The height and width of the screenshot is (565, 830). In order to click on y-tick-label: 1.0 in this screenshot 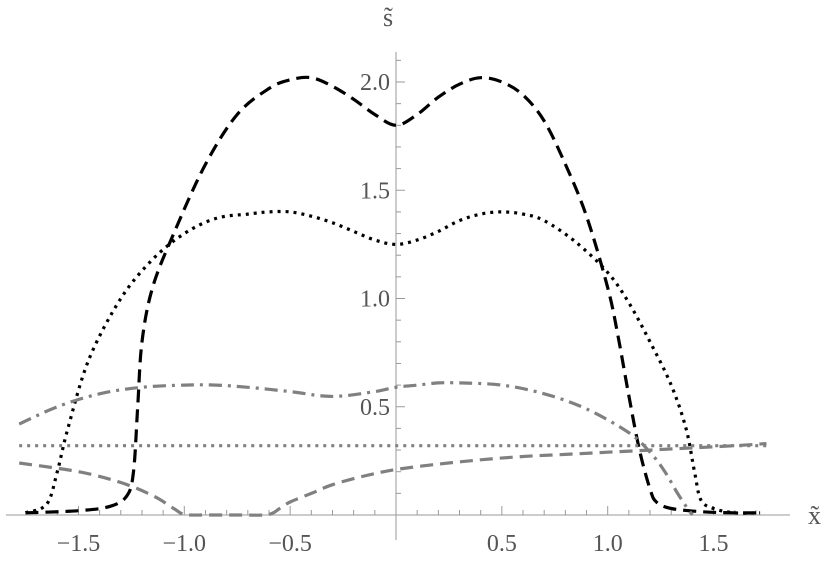, I will do `click(375, 300)`.